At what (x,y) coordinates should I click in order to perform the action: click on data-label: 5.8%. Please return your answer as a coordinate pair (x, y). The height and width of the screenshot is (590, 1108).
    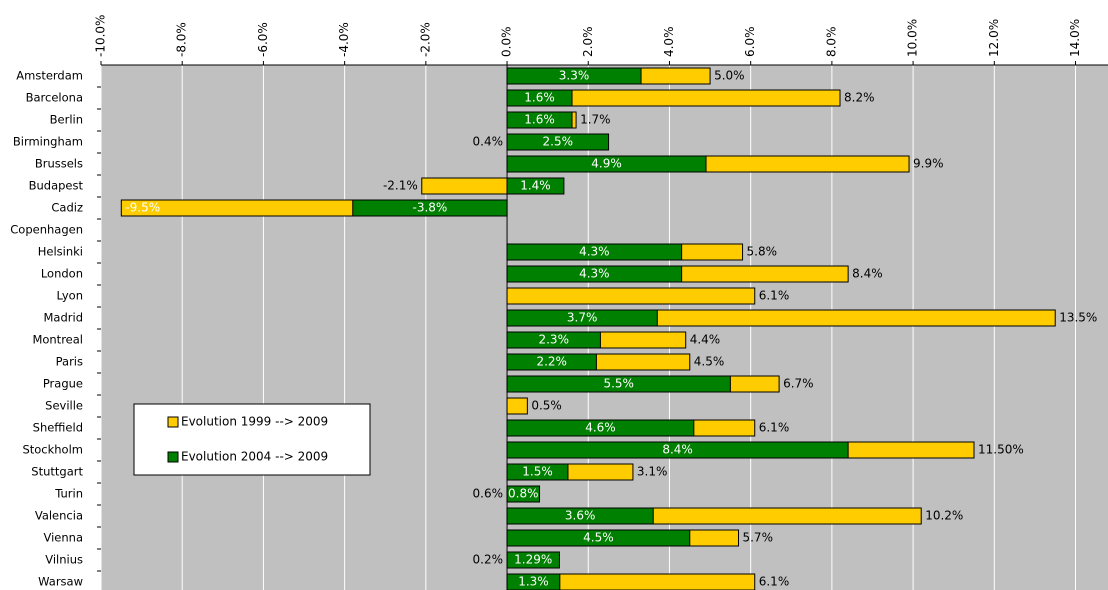
    Looking at the image, I should click on (762, 252).